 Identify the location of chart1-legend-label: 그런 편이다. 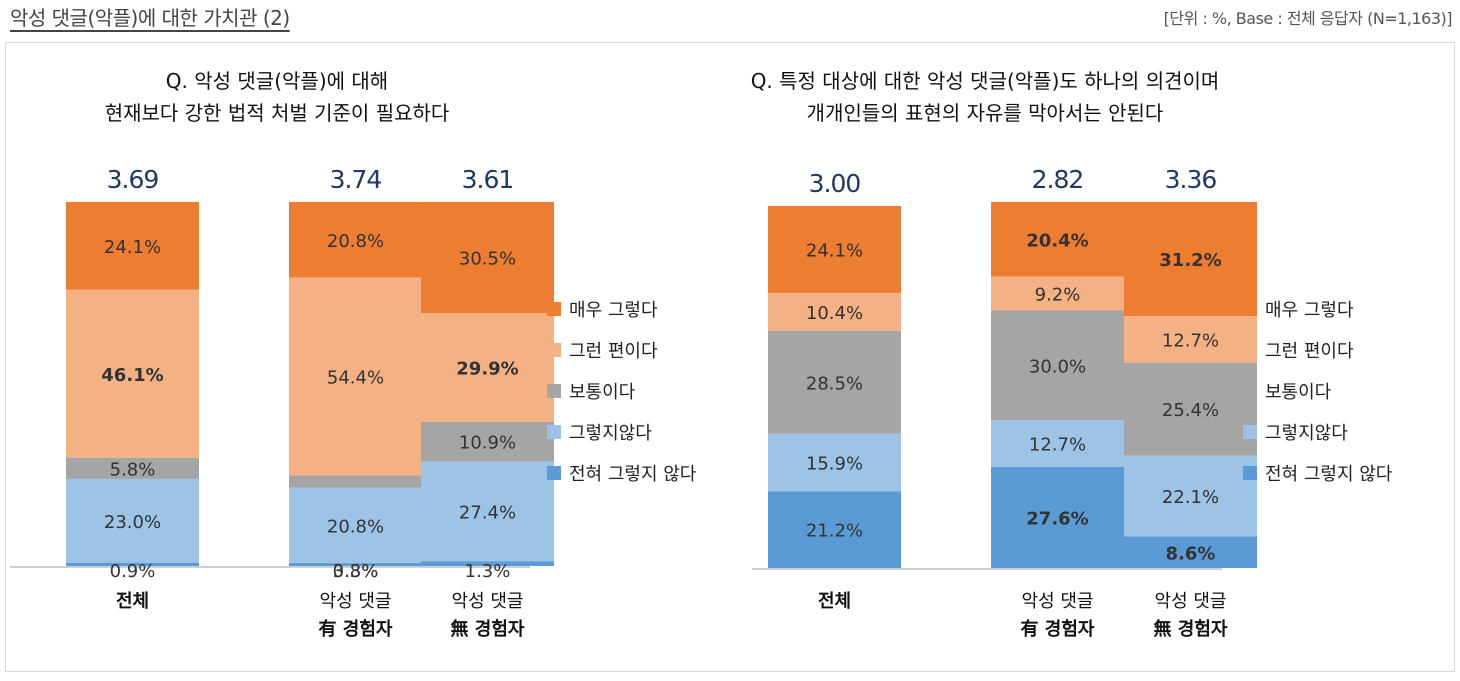
(613, 351).